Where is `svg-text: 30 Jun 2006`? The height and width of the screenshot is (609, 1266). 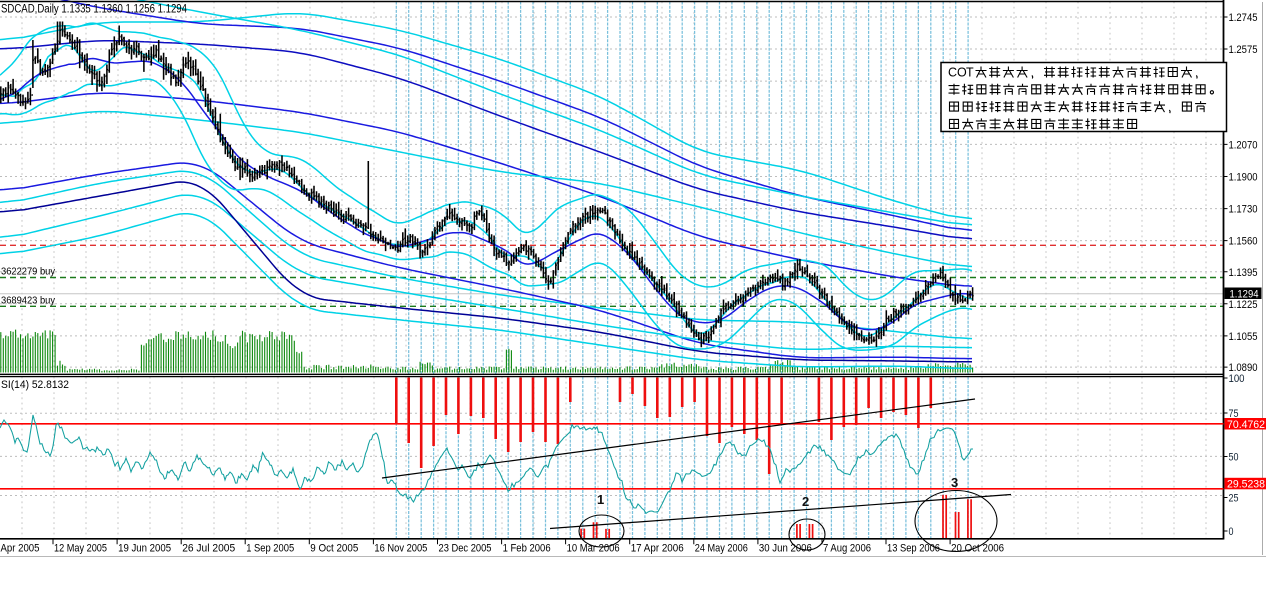
svg-text: 30 Jun 2006 is located at coordinates (785, 549).